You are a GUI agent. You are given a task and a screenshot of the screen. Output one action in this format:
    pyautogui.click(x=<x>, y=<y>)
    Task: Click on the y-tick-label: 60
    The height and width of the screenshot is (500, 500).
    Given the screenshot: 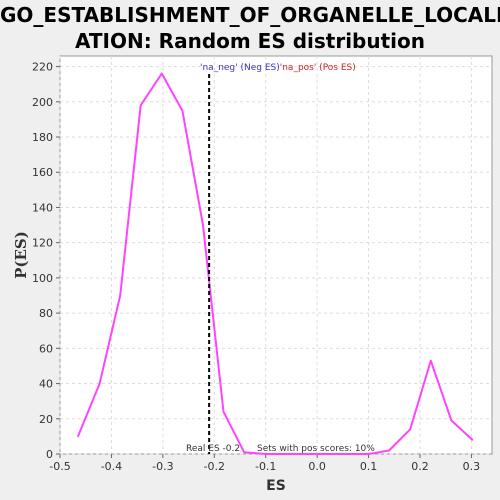 What is the action you would take?
    pyautogui.click(x=46, y=348)
    